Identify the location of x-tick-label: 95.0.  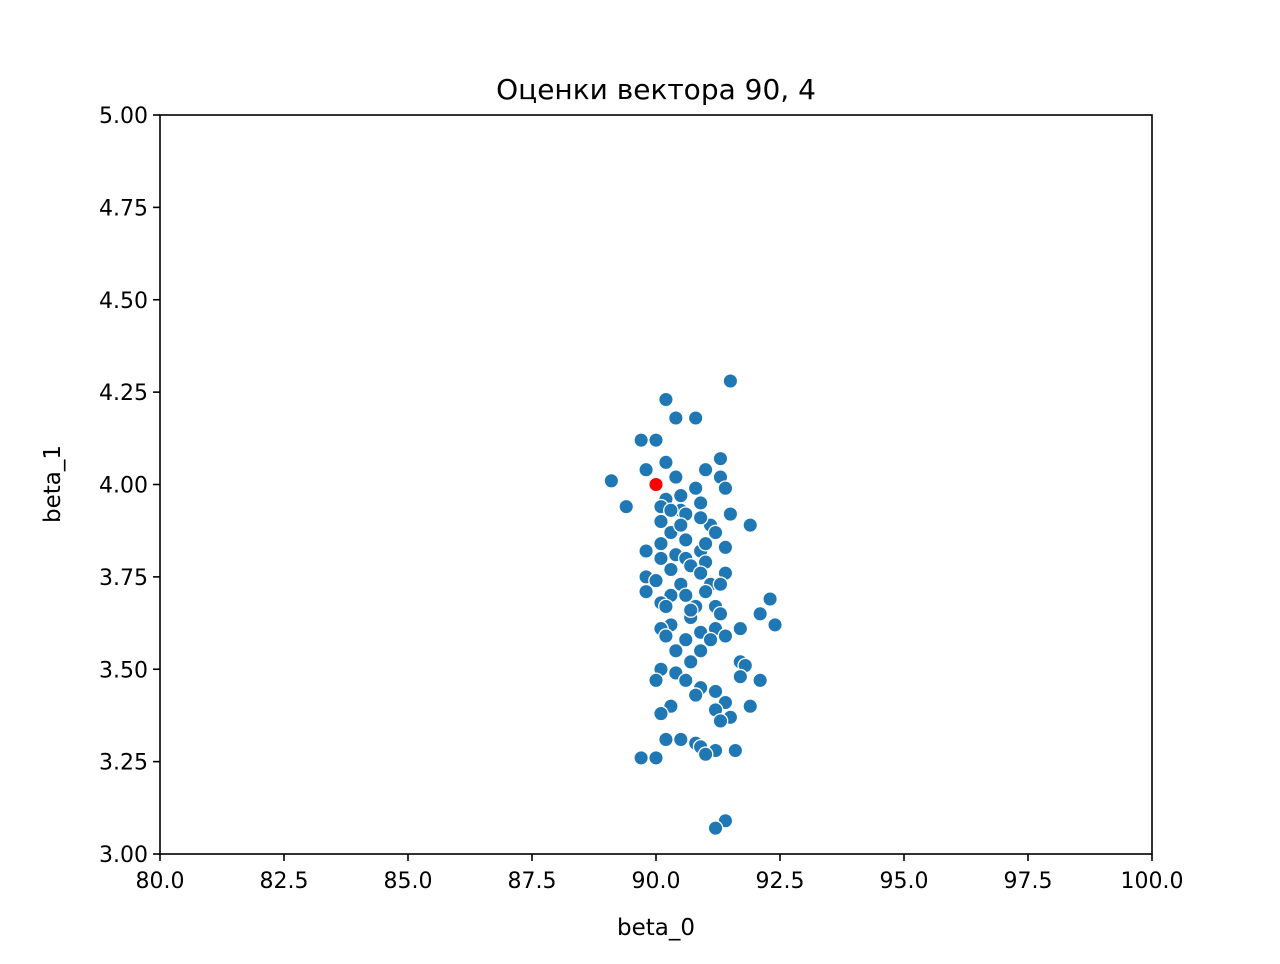
(904, 881).